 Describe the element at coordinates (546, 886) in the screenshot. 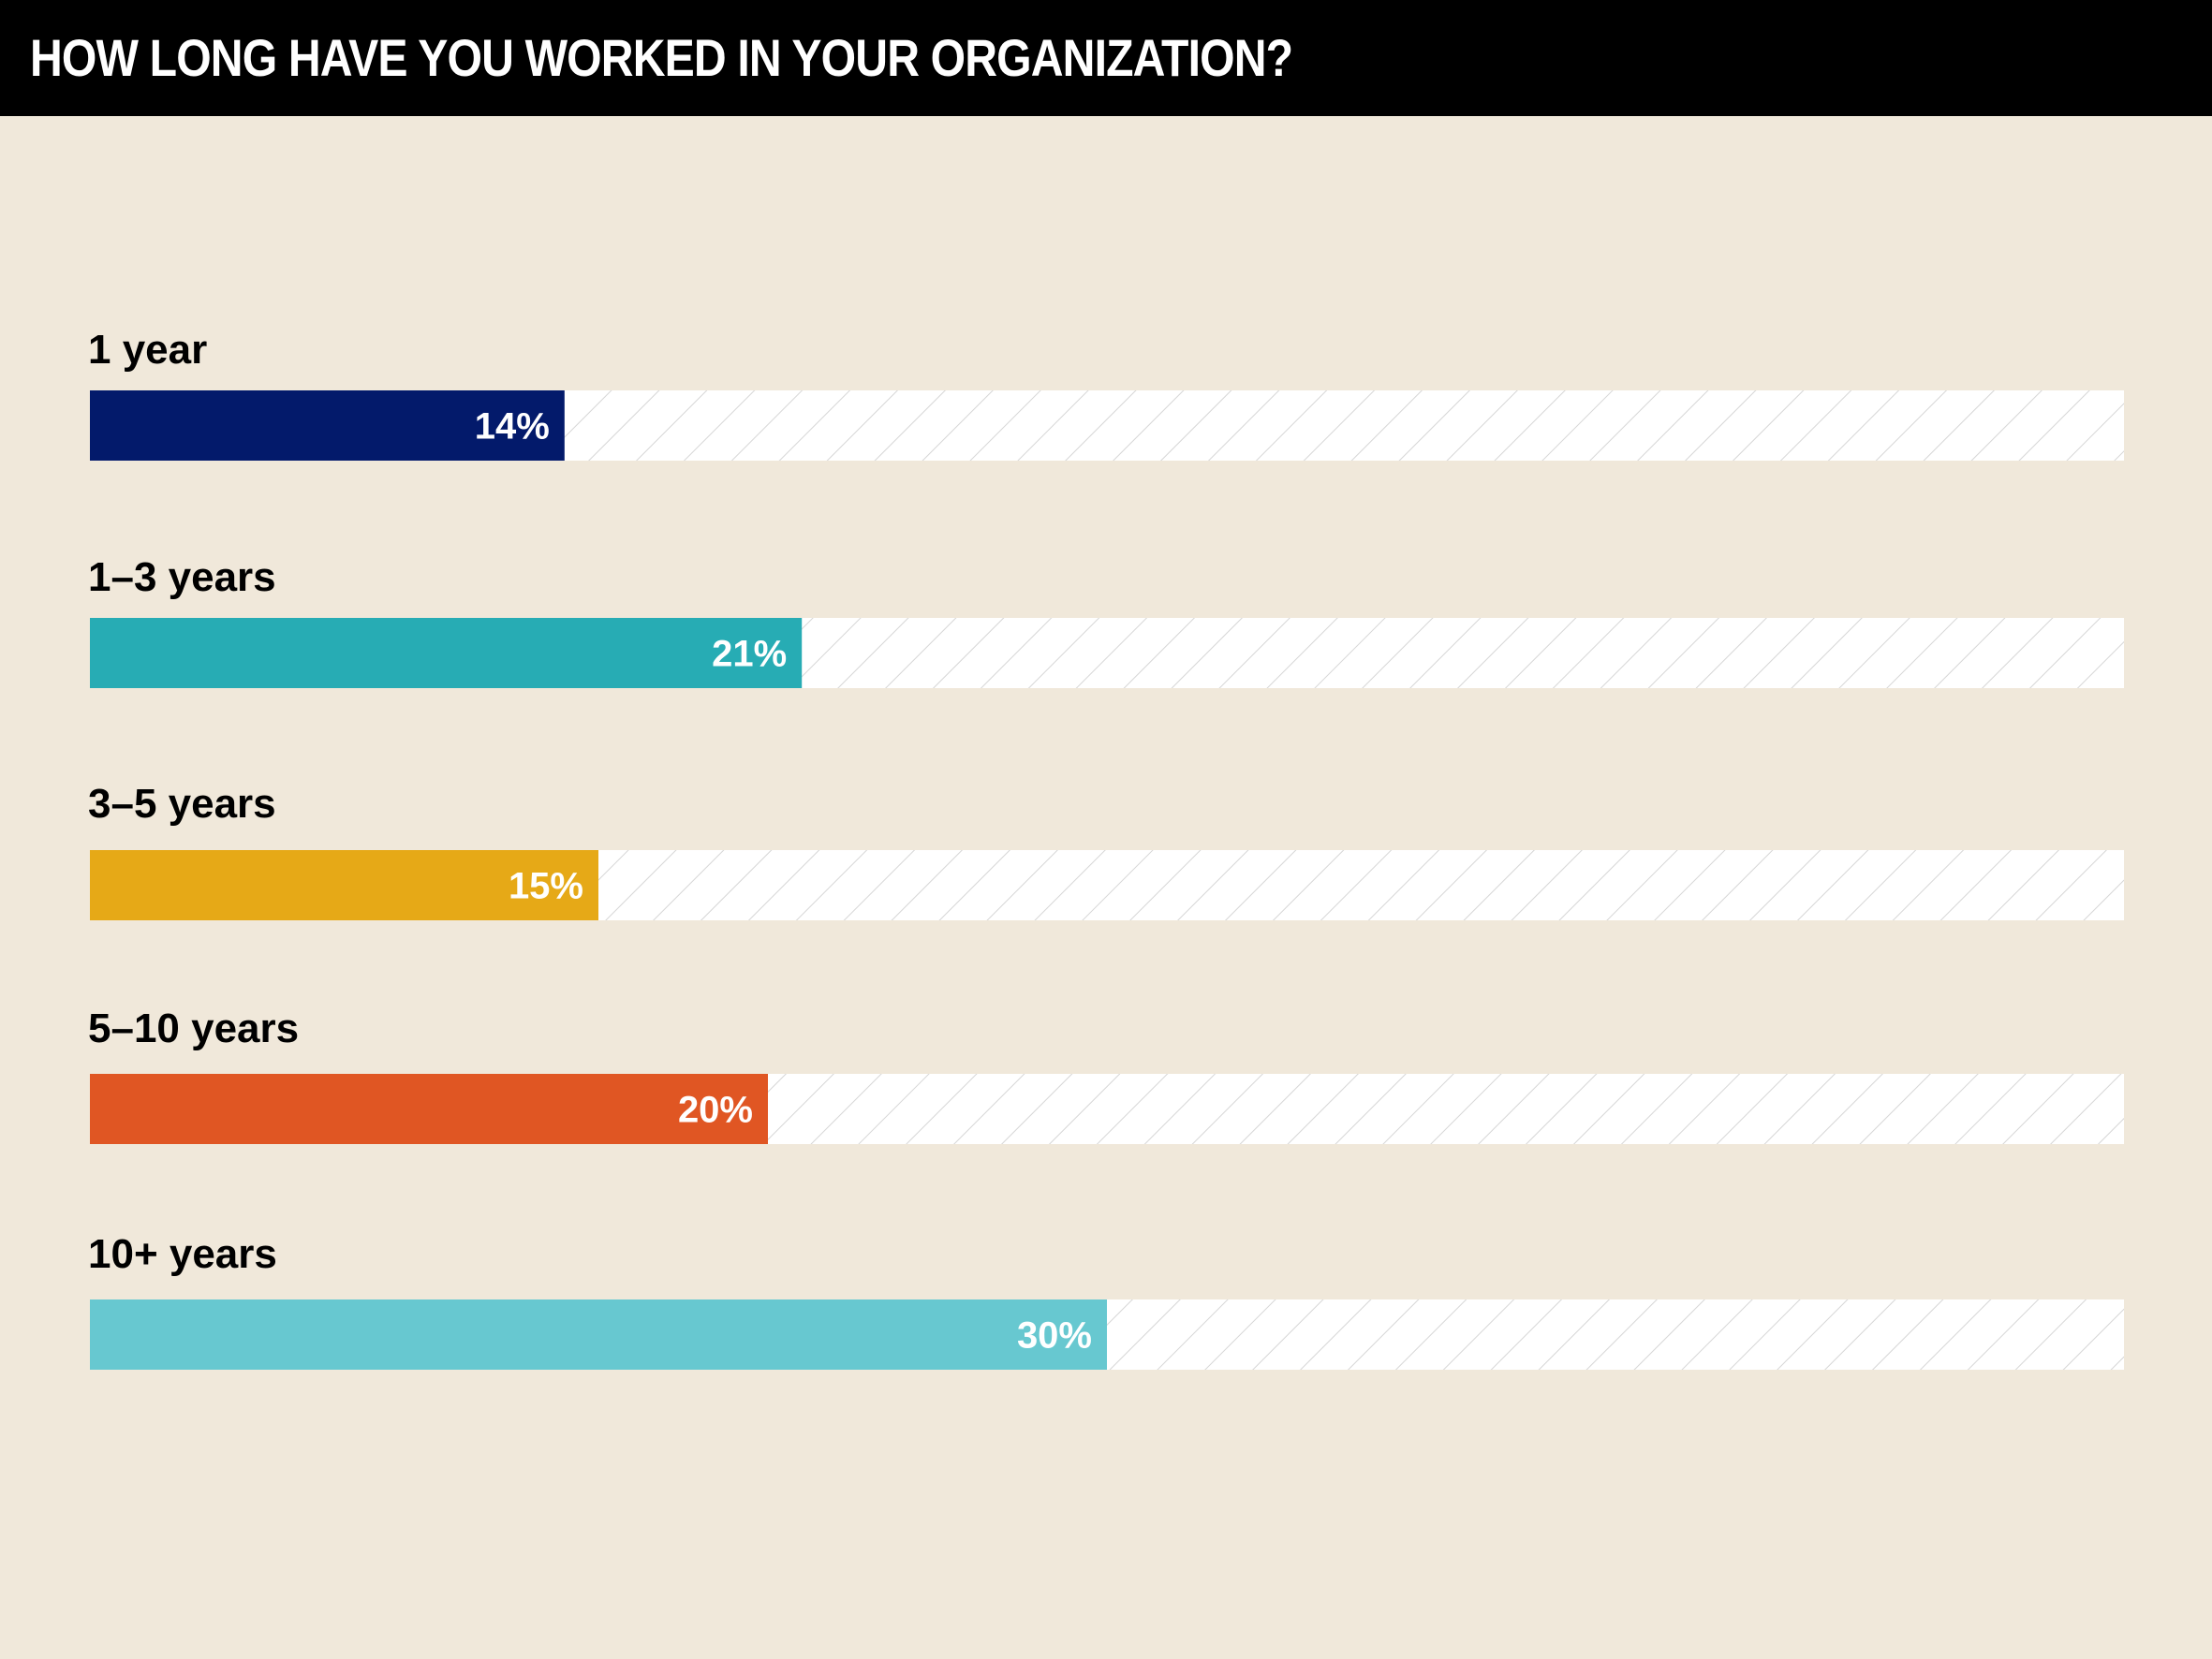

I see `value-label: 15%` at that location.